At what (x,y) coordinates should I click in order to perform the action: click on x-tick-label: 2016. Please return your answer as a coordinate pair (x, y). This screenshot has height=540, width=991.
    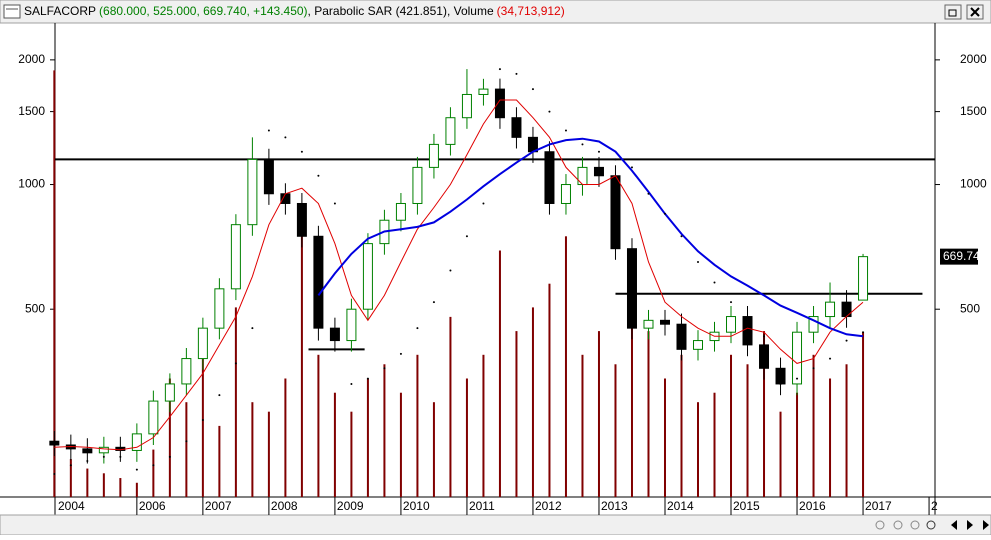
    Looking at the image, I should click on (812, 506).